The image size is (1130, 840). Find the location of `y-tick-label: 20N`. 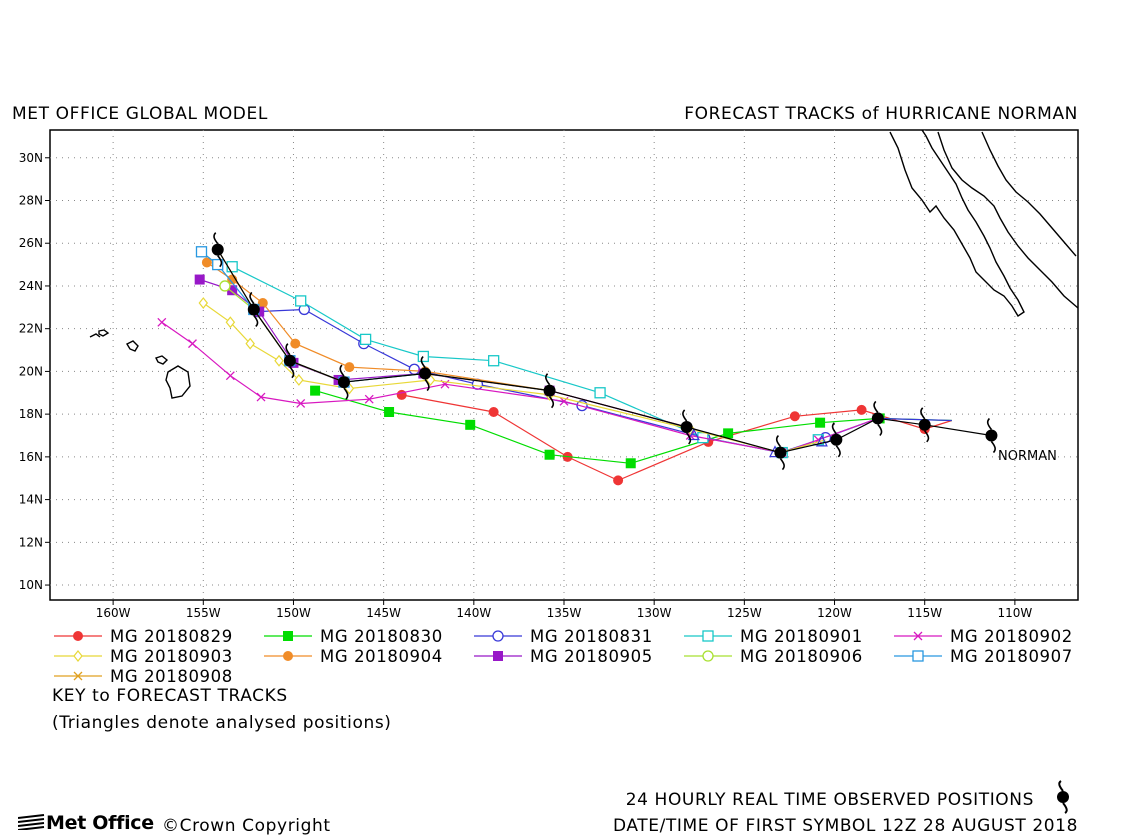

y-tick-label: 20N is located at coordinates (31, 371).